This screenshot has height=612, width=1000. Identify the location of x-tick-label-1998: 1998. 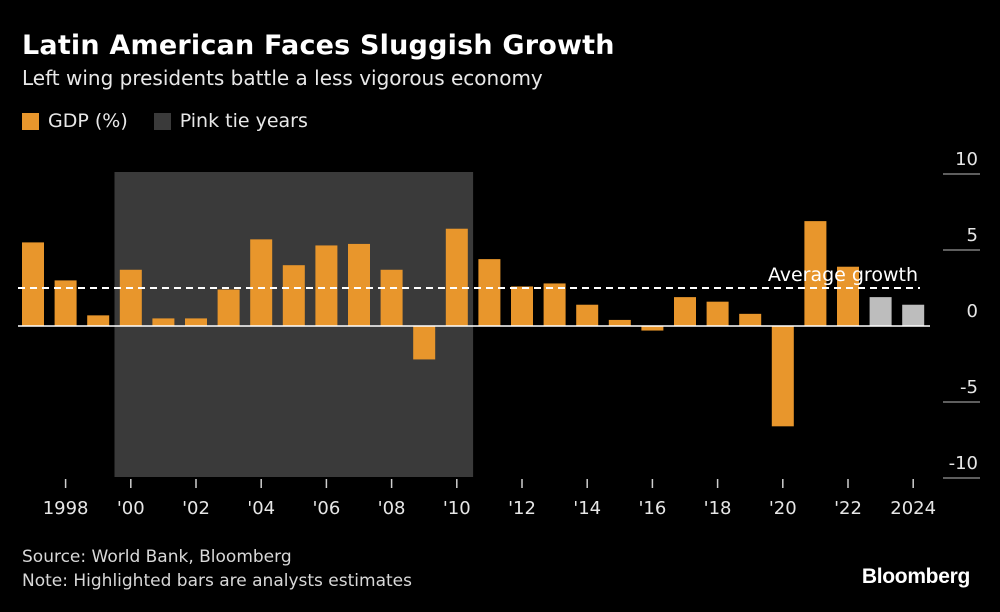
(66, 508).